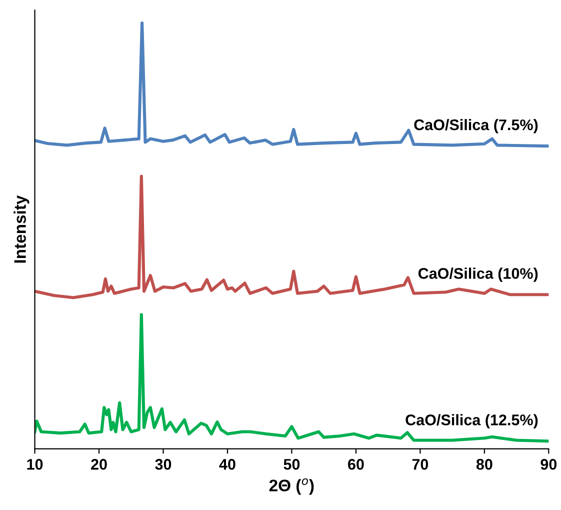 The height and width of the screenshot is (510, 561). I want to click on x-tick-label: 50, so click(292, 464).